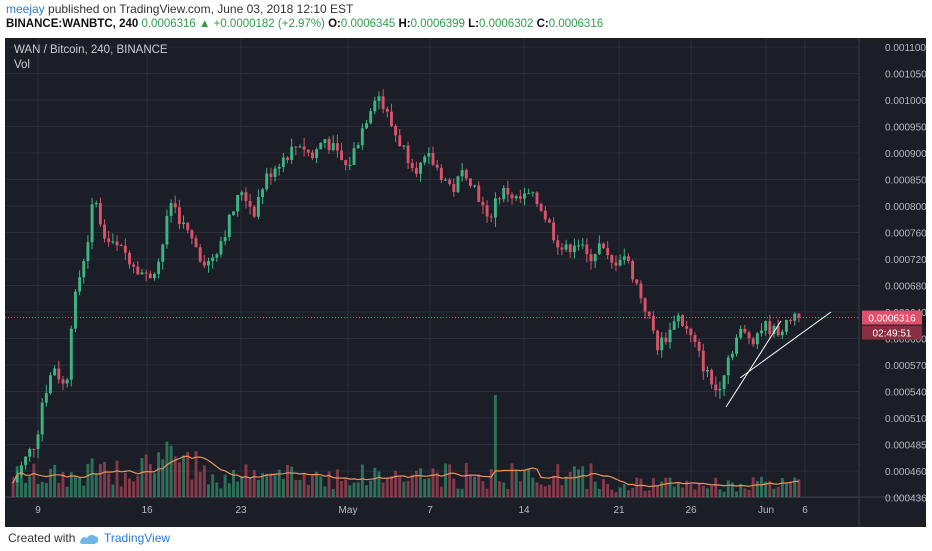 The image size is (932, 551). What do you see at coordinates (91, 50) in the screenshot?
I see `chart-title: WAN / Bitcoin, 240, BINANCE` at bounding box center [91, 50].